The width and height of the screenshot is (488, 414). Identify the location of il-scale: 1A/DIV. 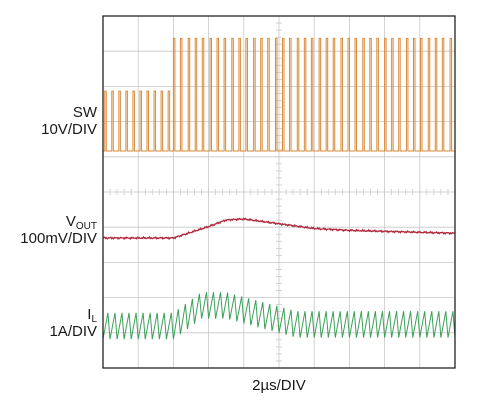
(73, 331).